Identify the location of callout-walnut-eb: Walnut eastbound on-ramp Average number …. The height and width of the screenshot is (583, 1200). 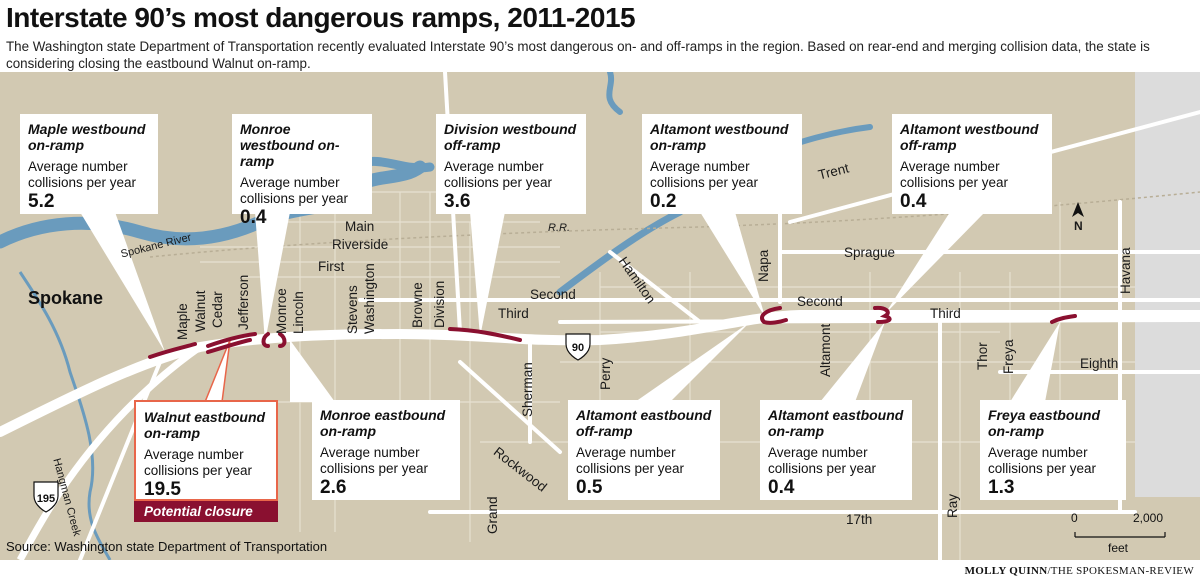
(206, 450).